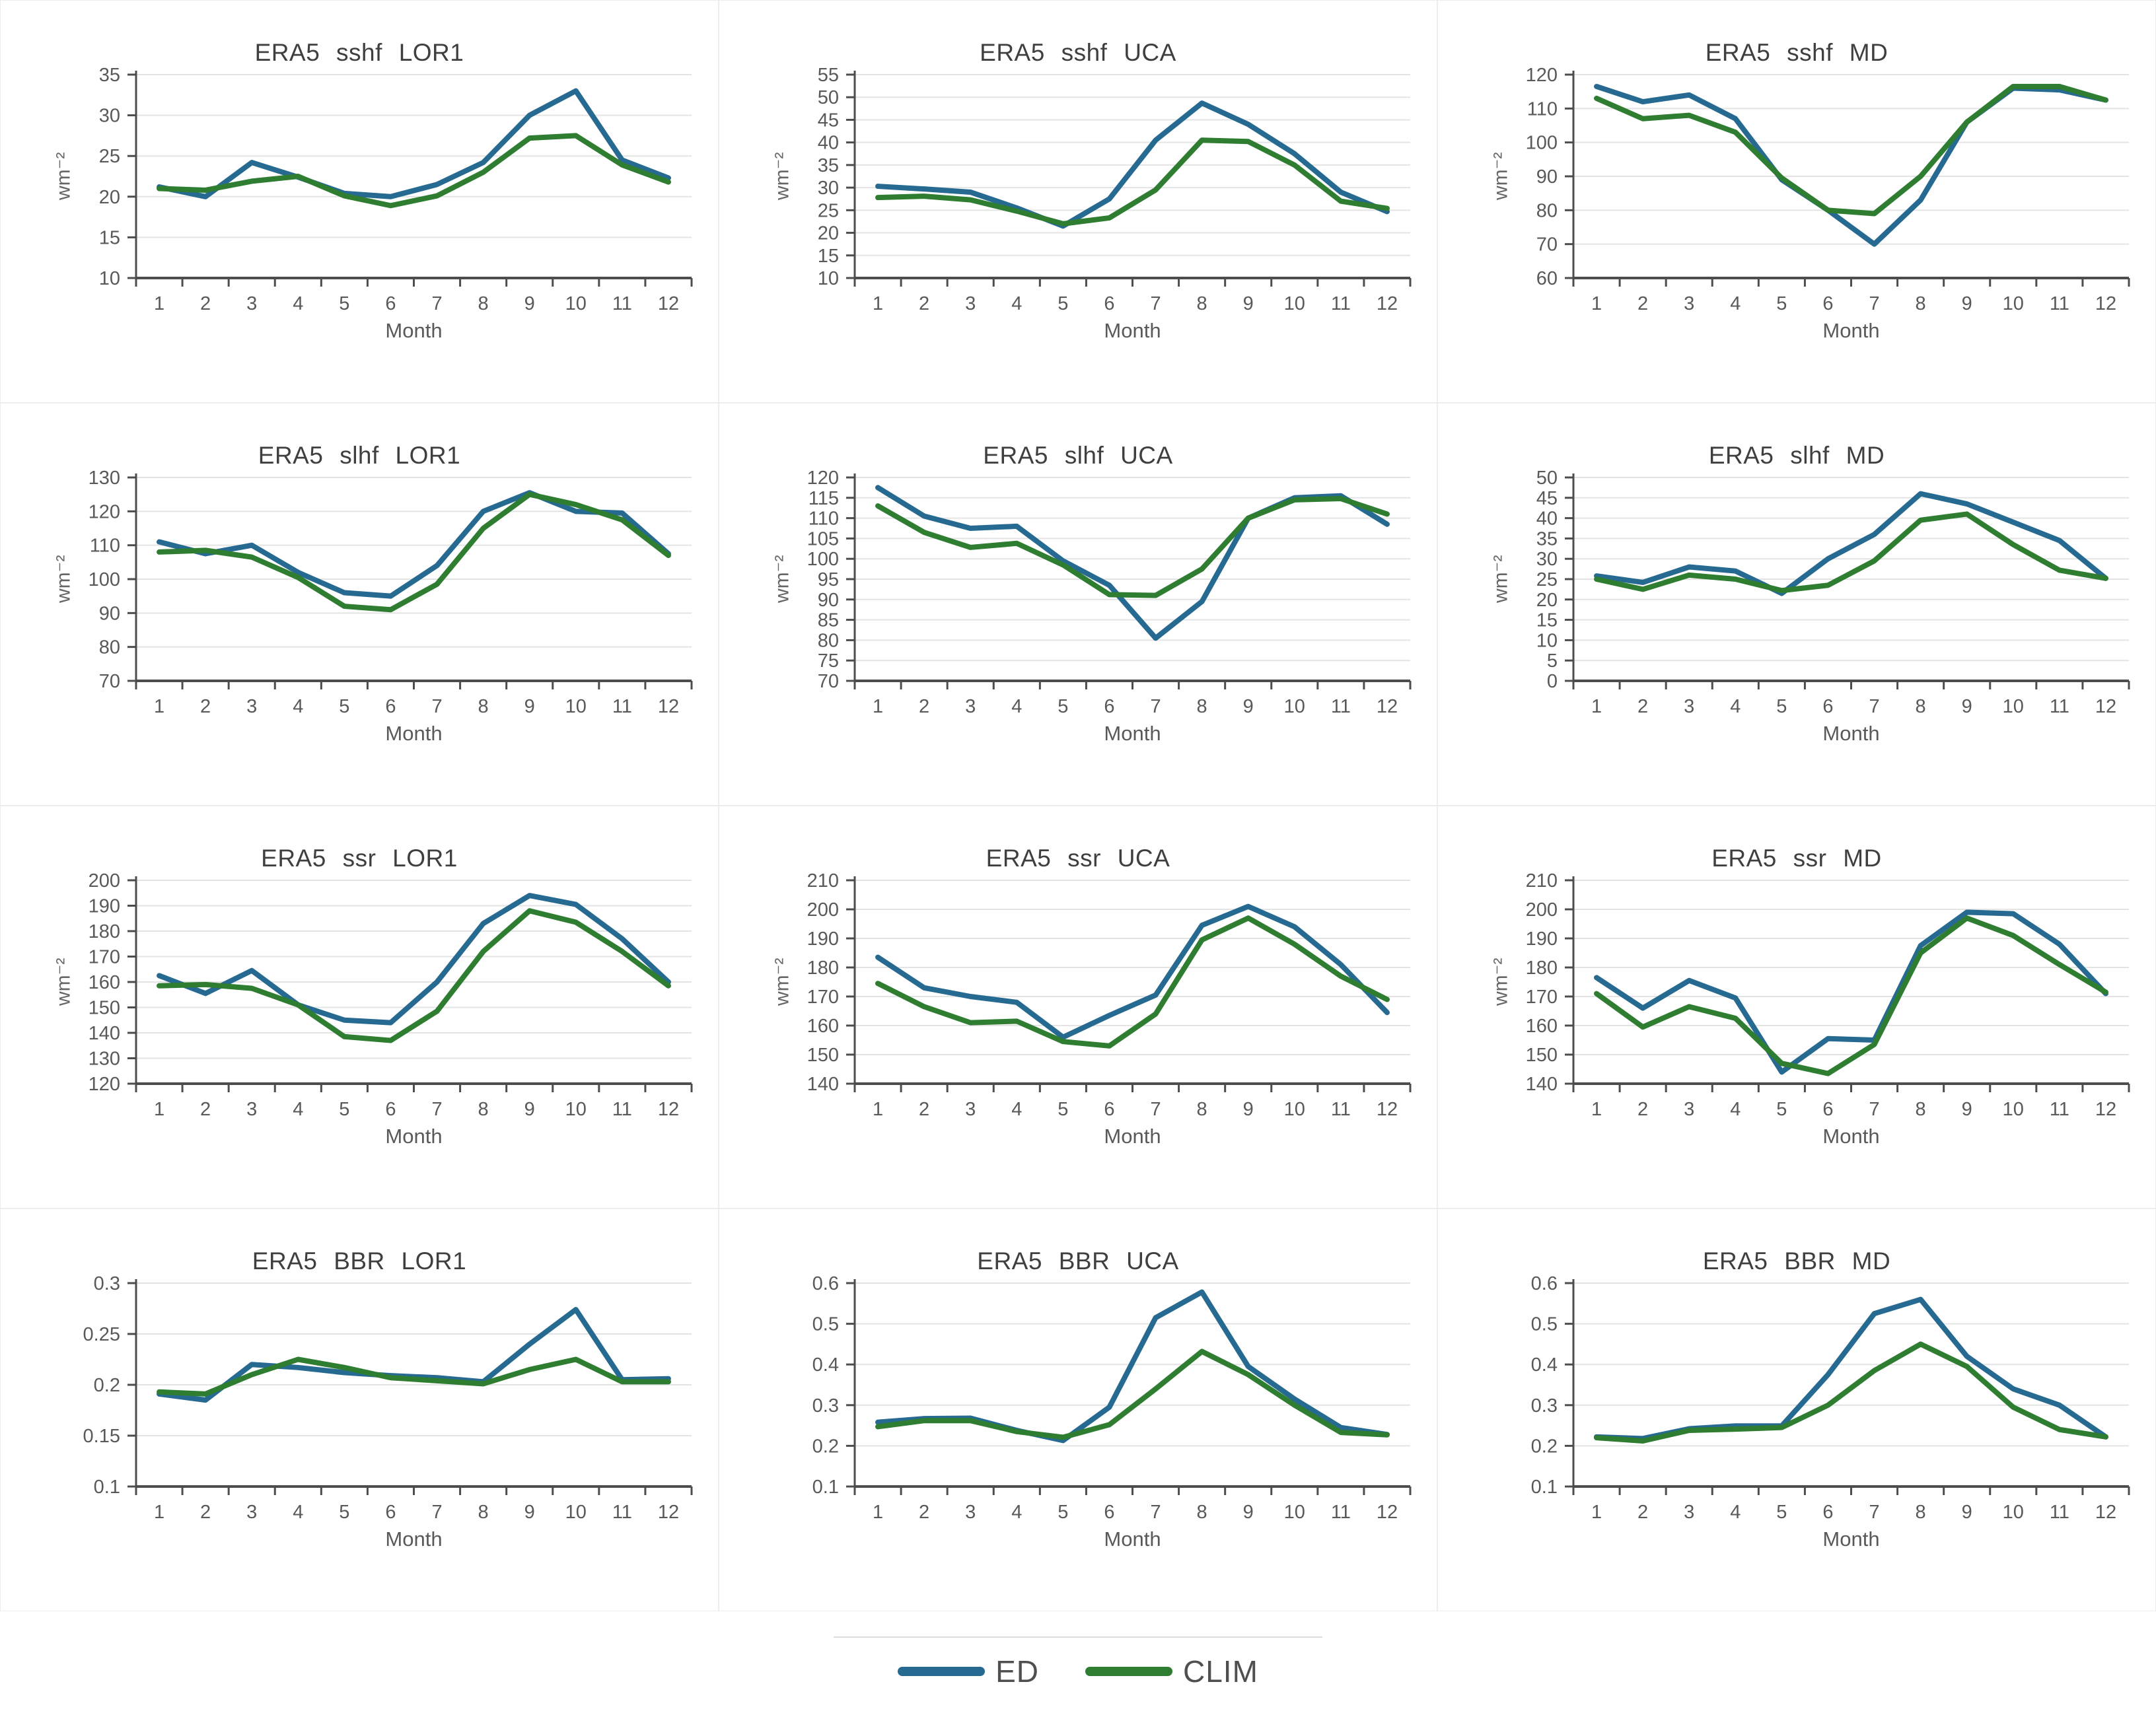 This screenshot has height=1715, width=2156. Describe the element at coordinates (104, 906) in the screenshot. I see `y-tick-label: 190` at that location.